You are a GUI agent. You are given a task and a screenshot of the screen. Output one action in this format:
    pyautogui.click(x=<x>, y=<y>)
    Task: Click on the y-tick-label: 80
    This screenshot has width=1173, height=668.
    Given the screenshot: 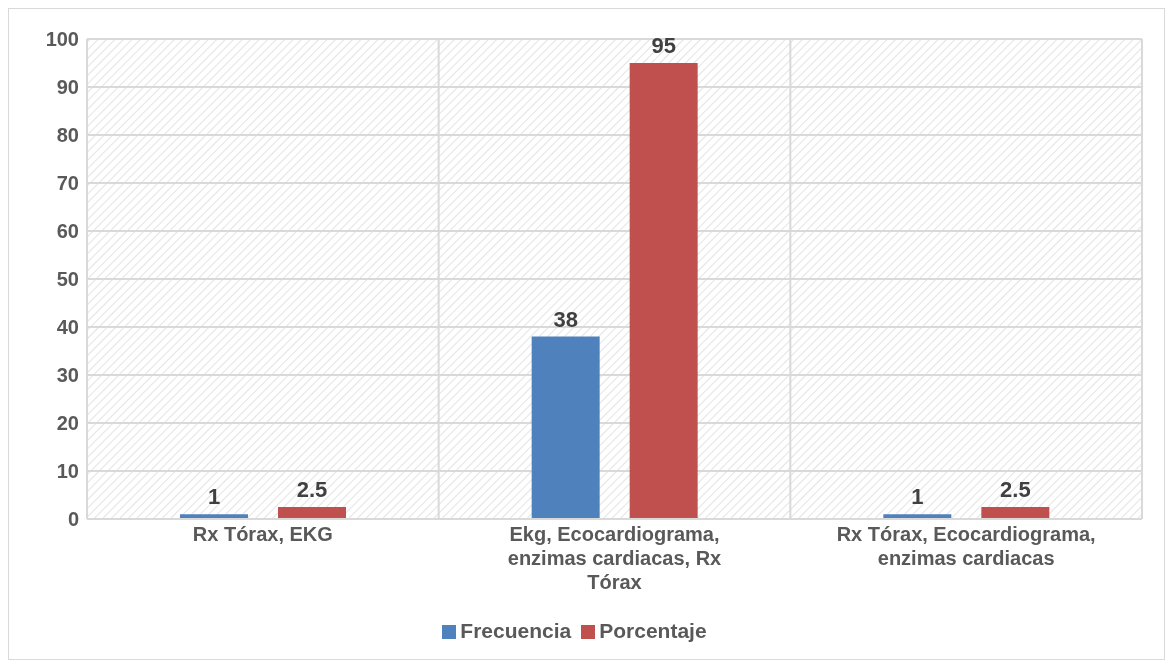 What is the action you would take?
    pyautogui.click(x=67, y=135)
    